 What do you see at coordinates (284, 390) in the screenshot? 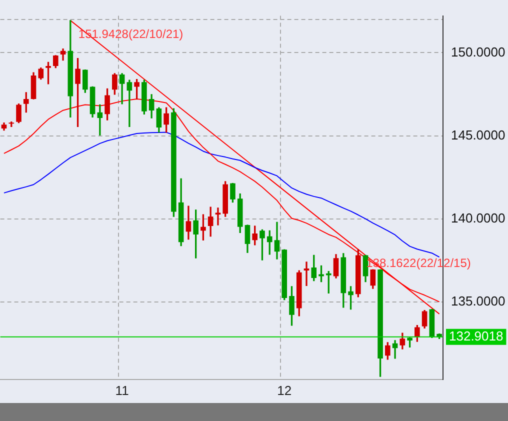
I see `x-tick-label: 12` at bounding box center [284, 390].